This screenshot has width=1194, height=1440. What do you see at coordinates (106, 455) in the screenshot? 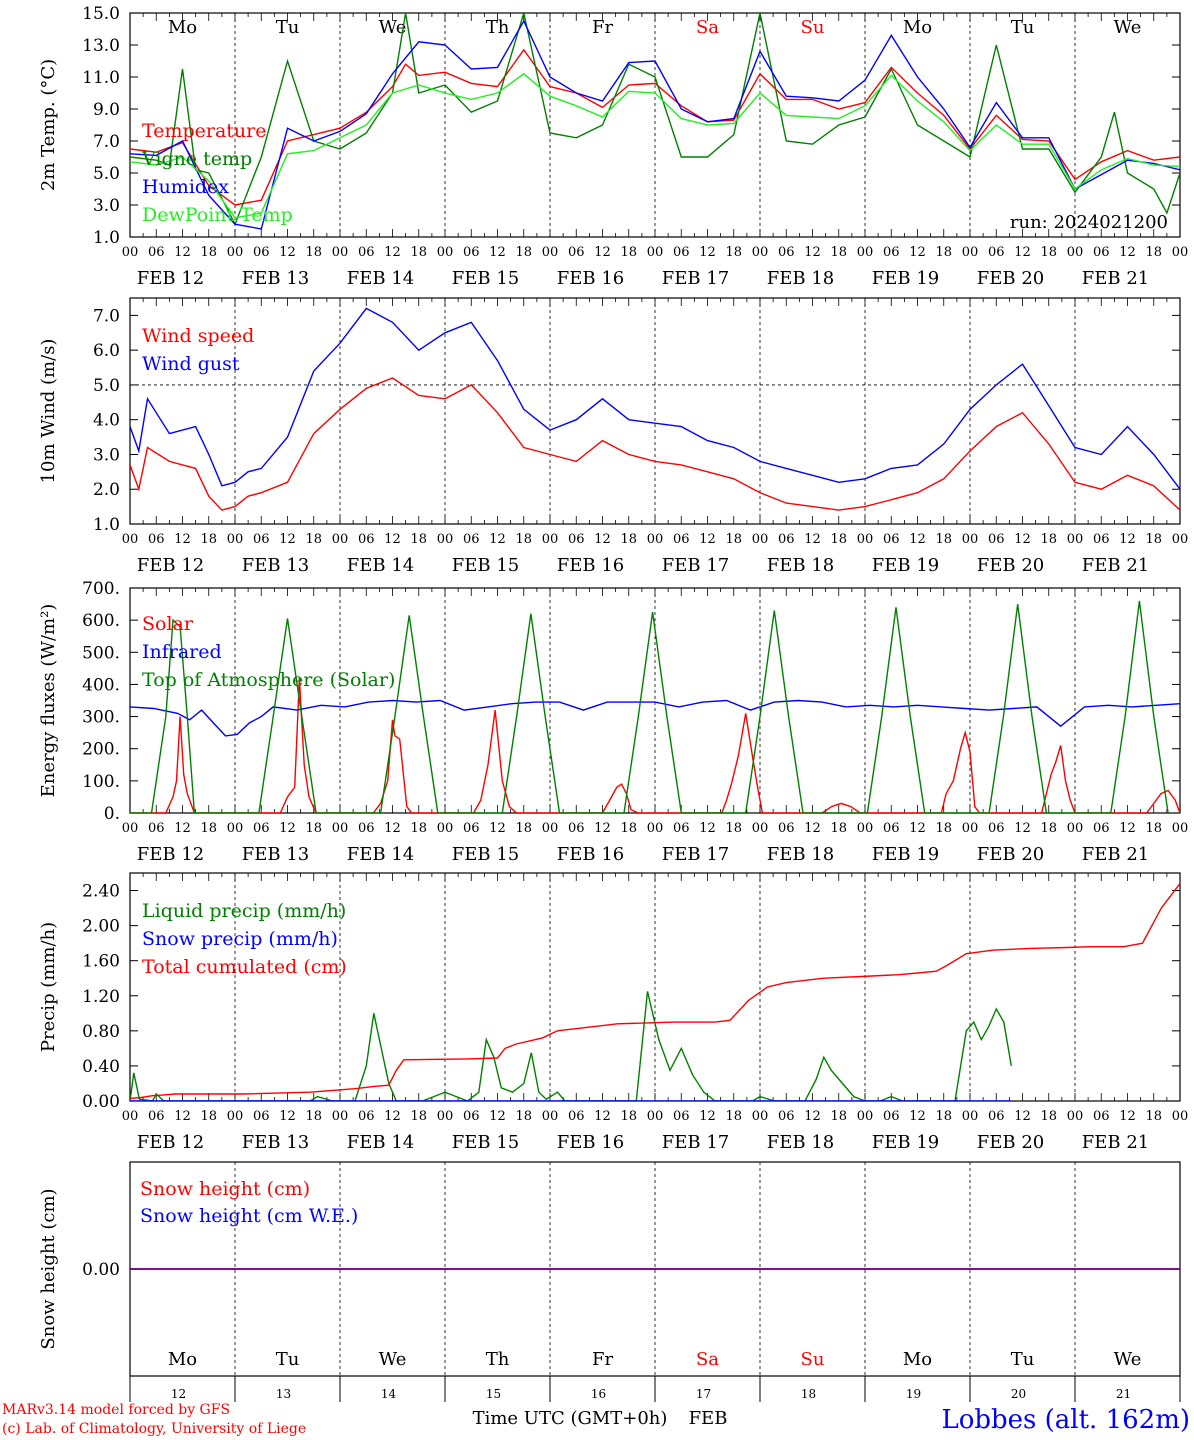
I see `y-tick-label: 3.0` at bounding box center [106, 455].